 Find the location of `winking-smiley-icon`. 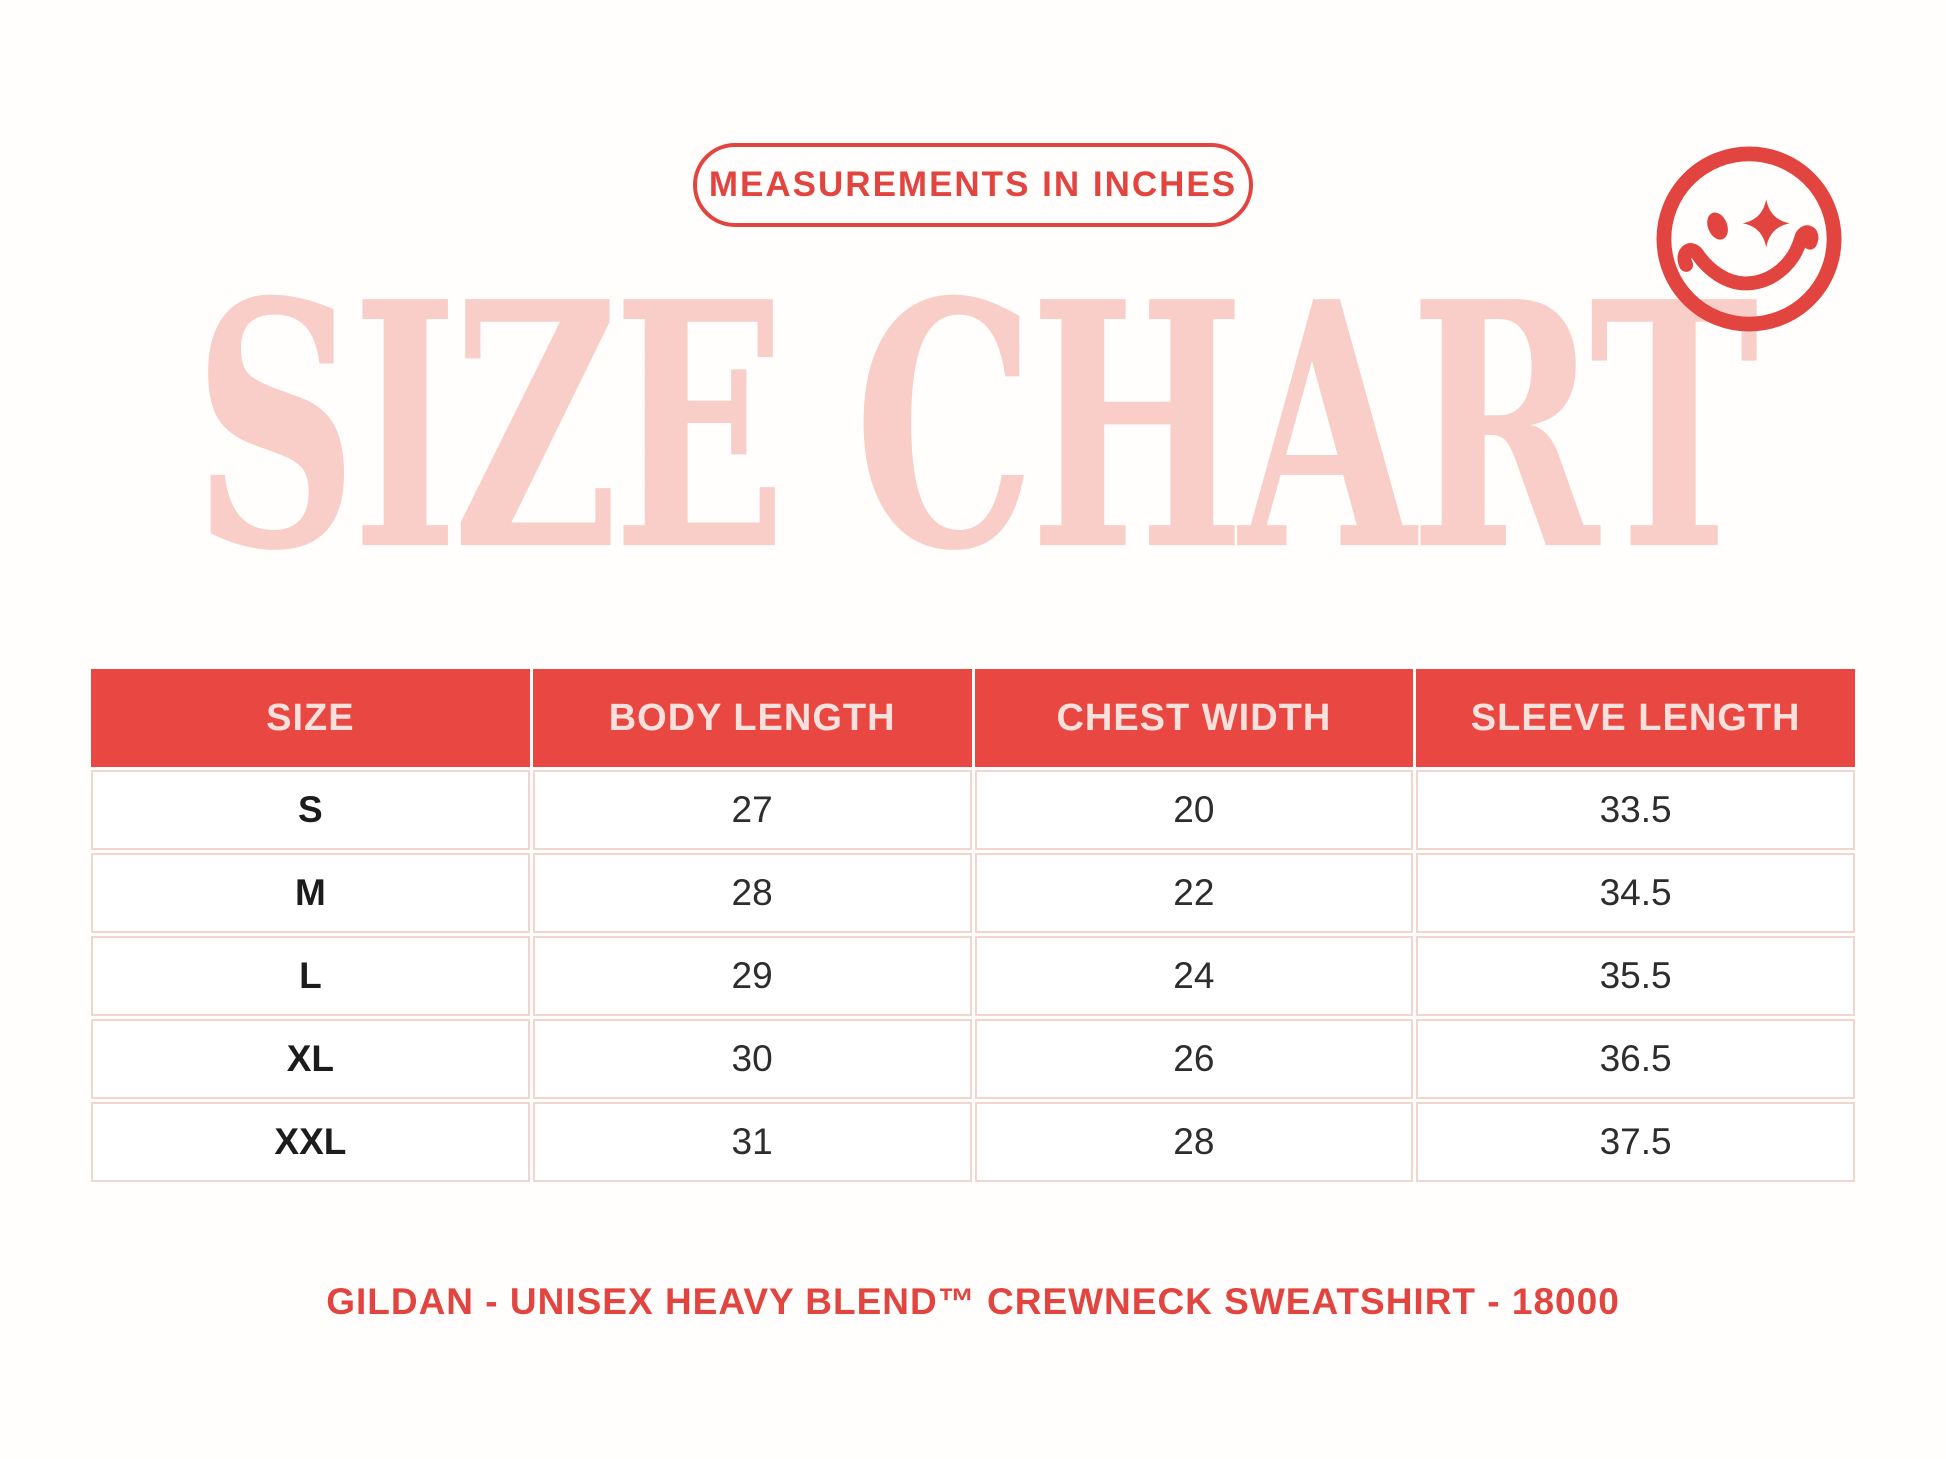

winking-smiley-icon is located at coordinates (1749, 239).